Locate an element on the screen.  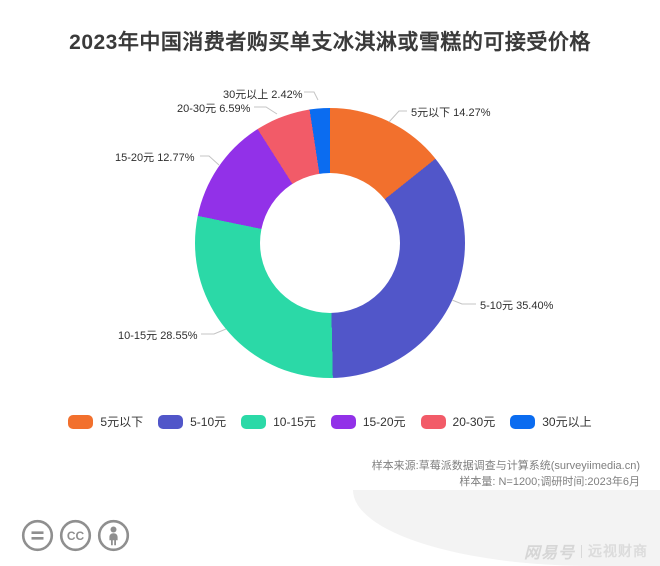
license-icons: CC is located at coordinates (75, 538).